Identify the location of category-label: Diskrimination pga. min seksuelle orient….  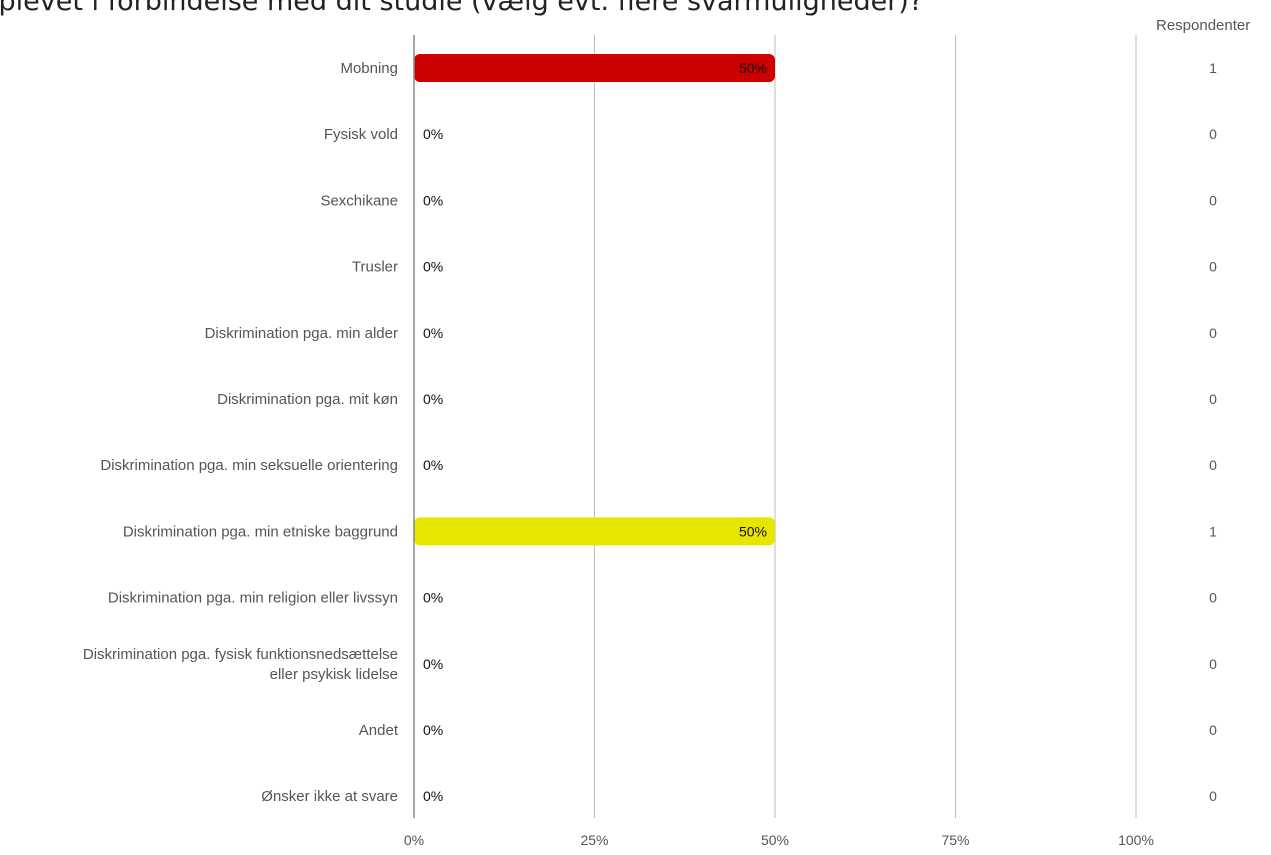
(249, 465).